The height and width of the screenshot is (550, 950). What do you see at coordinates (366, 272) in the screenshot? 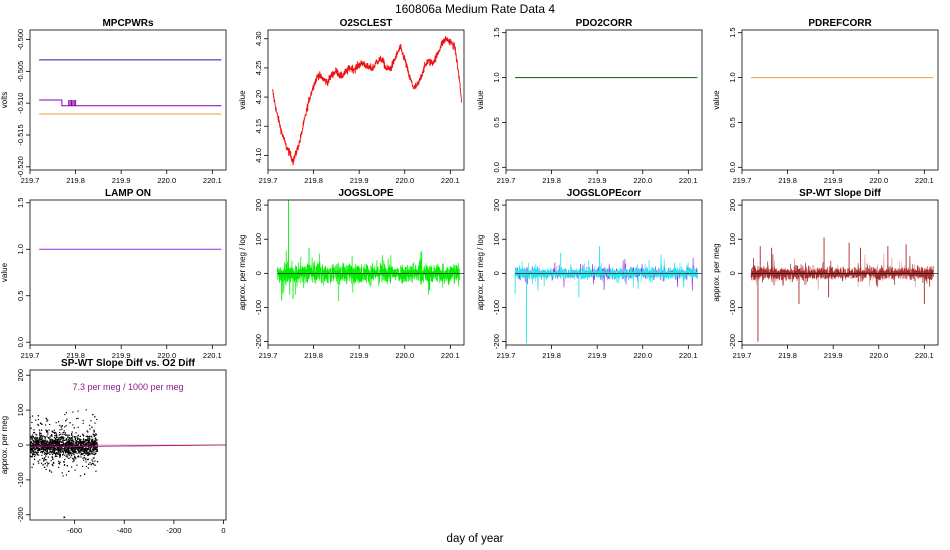
I see `panel-frame` at bounding box center [366, 272].